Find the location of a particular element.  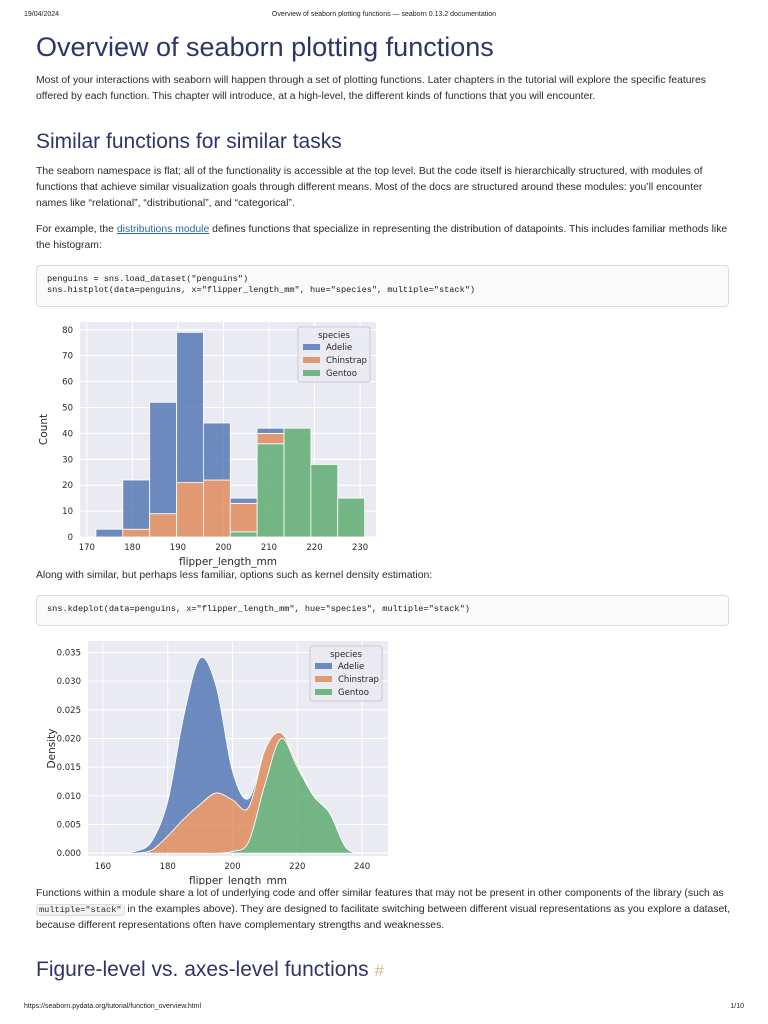

inline-code: multiple="stack" is located at coordinates (80, 910).